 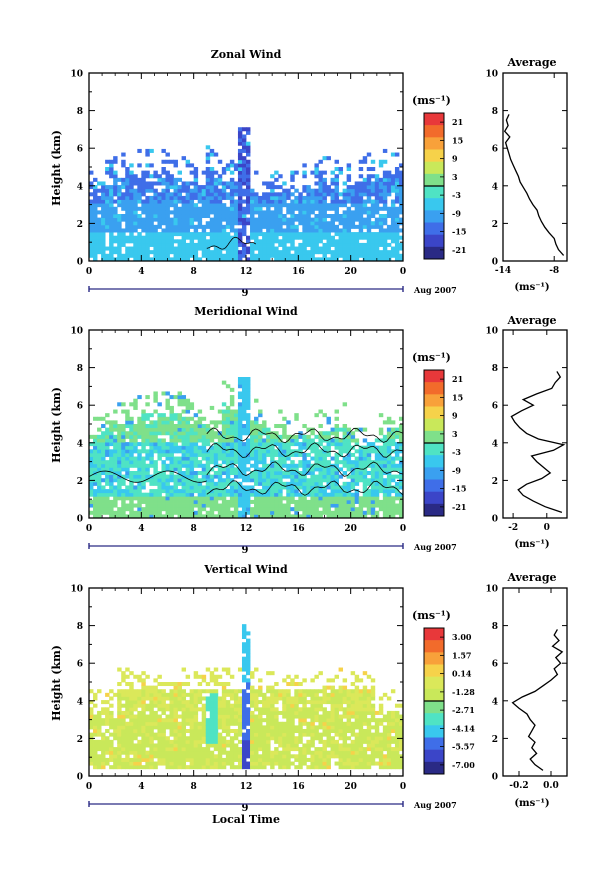 What do you see at coordinates (246, 272) in the screenshot?
I see `x-tick-label: 12` at bounding box center [246, 272].